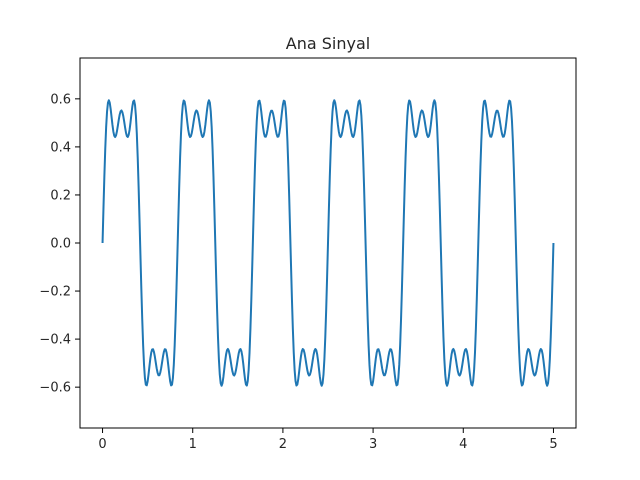 The height and width of the screenshot is (480, 640). Describe the element at coordinates (60, 147) in the screenshot. I see `y-tick-label: 0.4` at that location.